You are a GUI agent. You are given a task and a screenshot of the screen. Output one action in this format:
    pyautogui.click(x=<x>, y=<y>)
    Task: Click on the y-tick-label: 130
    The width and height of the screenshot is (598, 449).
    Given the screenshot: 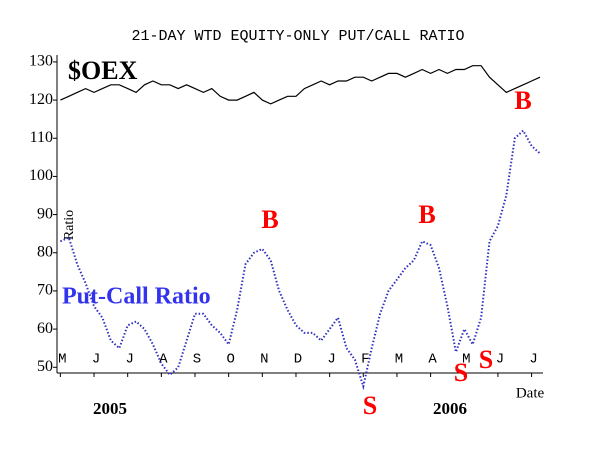 What is the action you would take?
    pyautogui.click(x=41, y=61)
    